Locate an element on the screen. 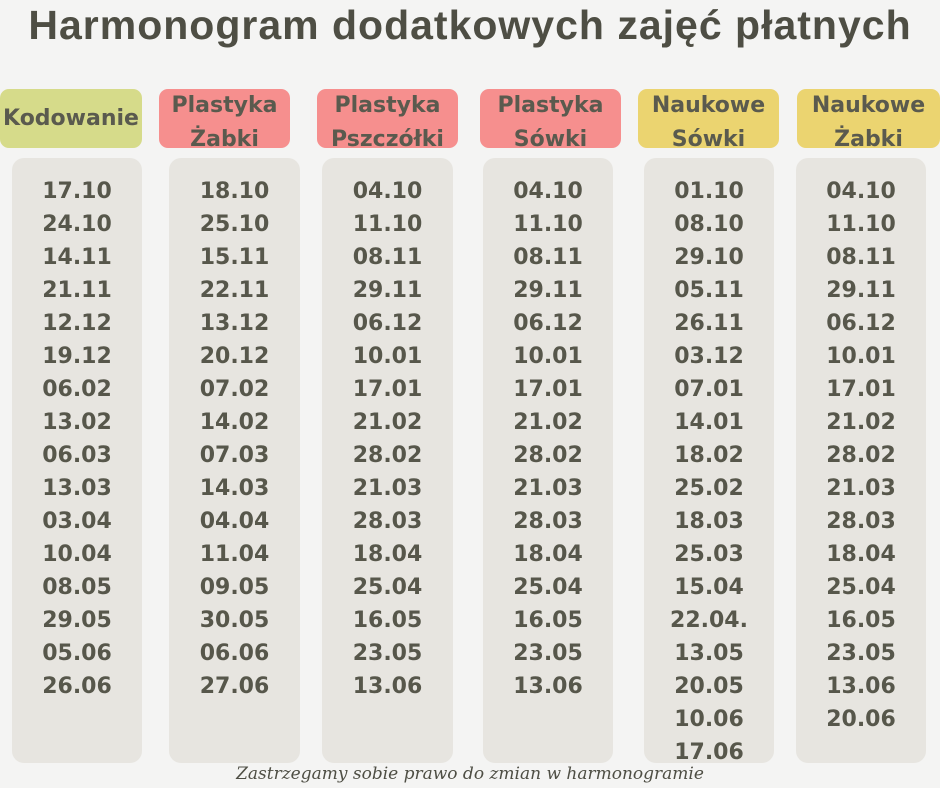  date: 14.01 is located at coordinates (709, 422).